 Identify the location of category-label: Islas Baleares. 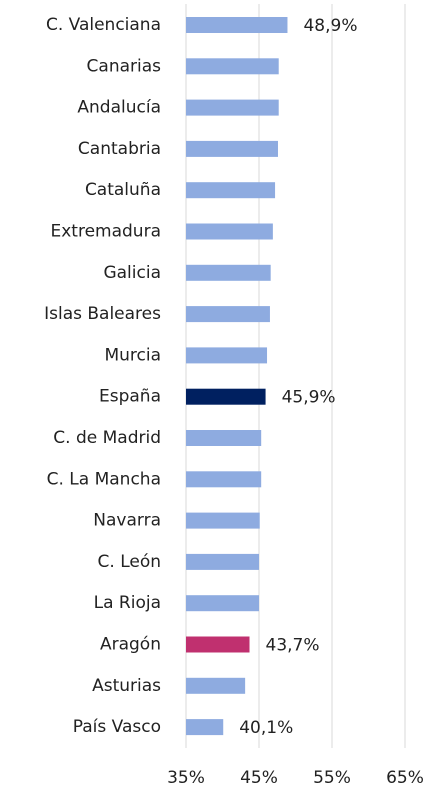
(102, 314).